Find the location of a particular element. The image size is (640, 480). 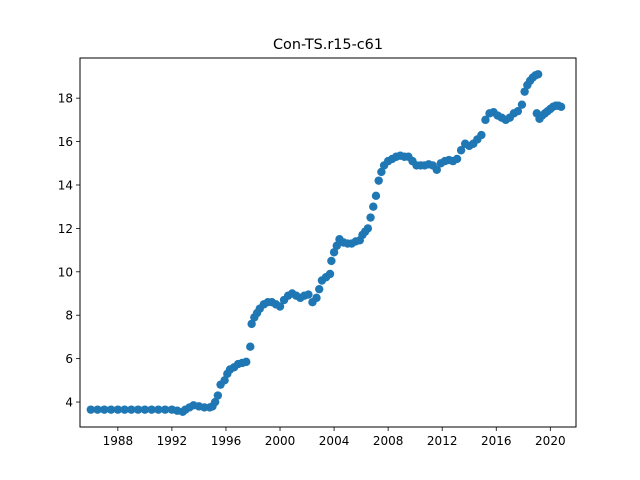

x-tick-label: 1988 is located at coordinates (118, 441).